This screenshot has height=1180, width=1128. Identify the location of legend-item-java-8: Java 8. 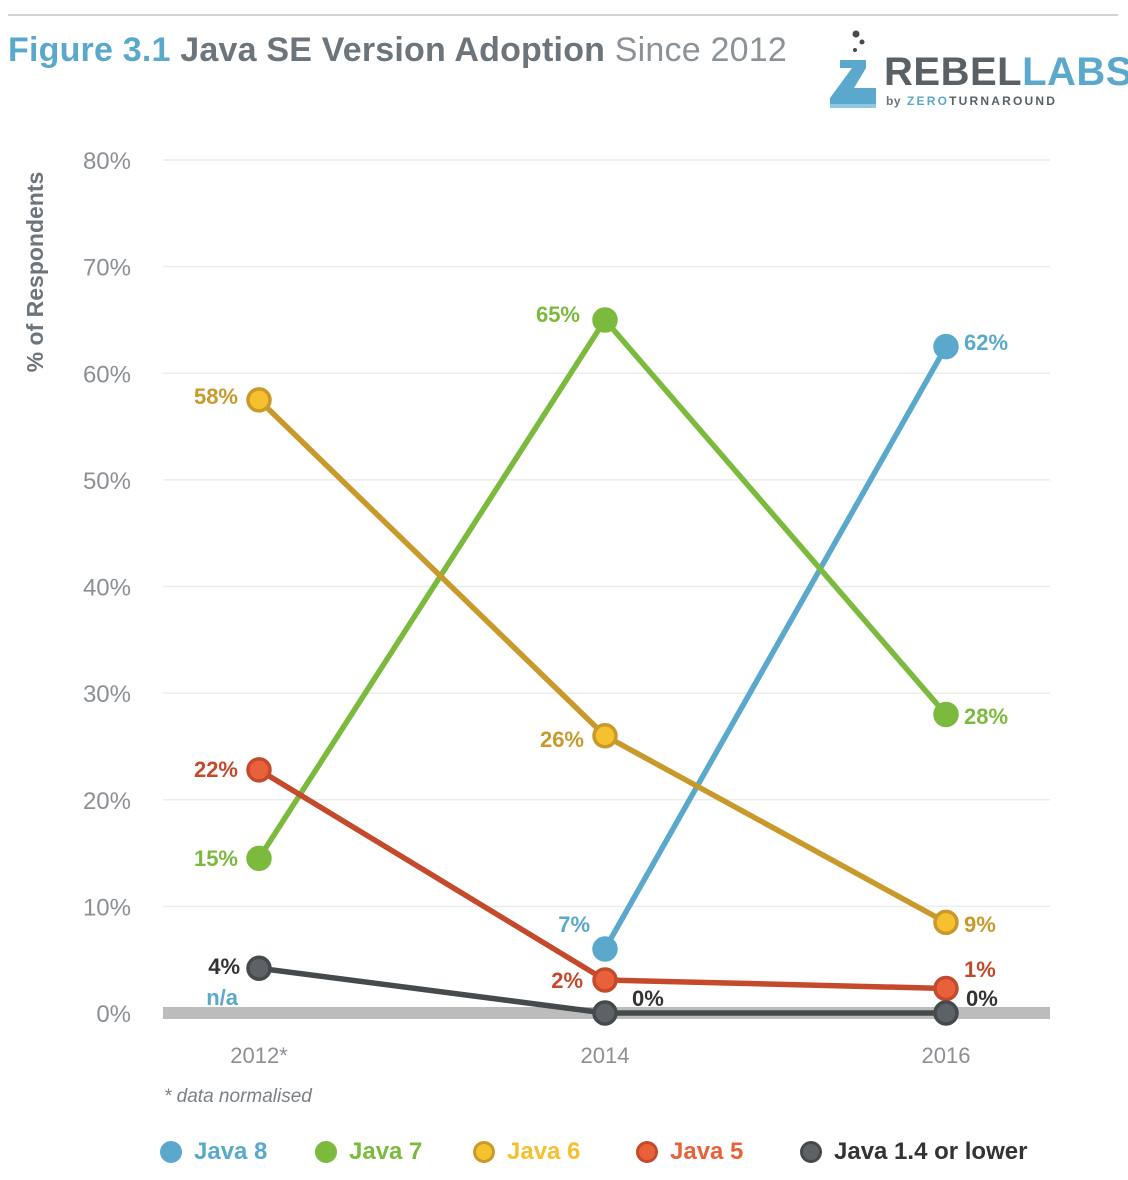
(213, 1152).